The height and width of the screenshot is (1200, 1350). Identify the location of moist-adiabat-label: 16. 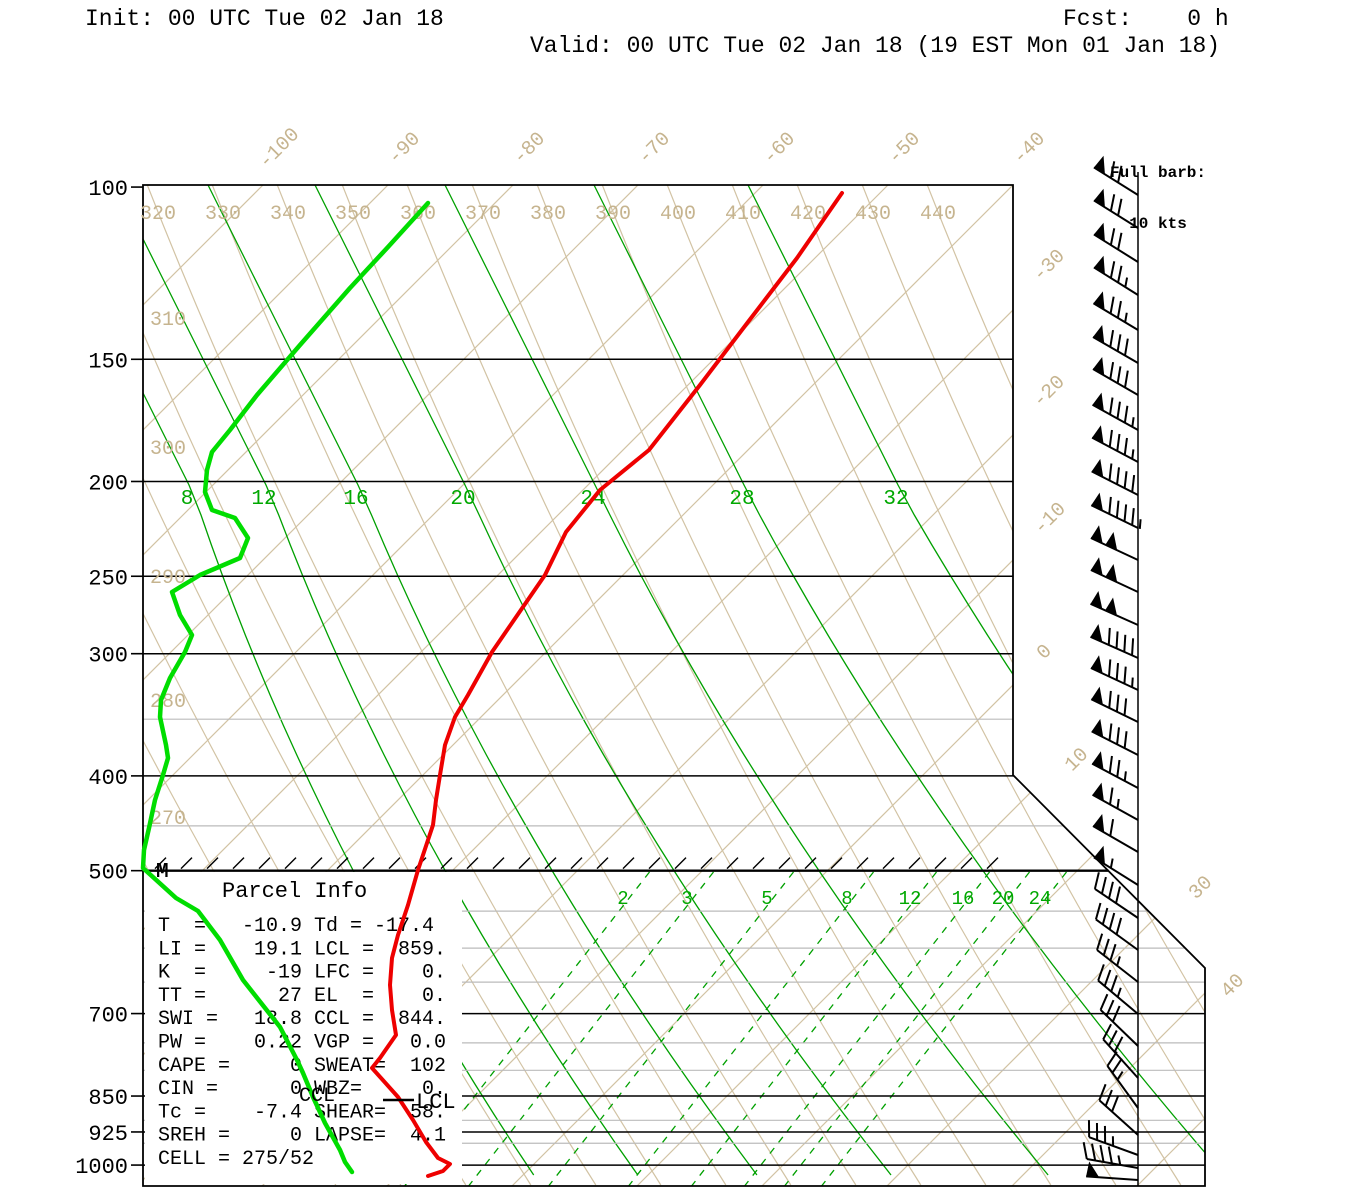
(355, 499).